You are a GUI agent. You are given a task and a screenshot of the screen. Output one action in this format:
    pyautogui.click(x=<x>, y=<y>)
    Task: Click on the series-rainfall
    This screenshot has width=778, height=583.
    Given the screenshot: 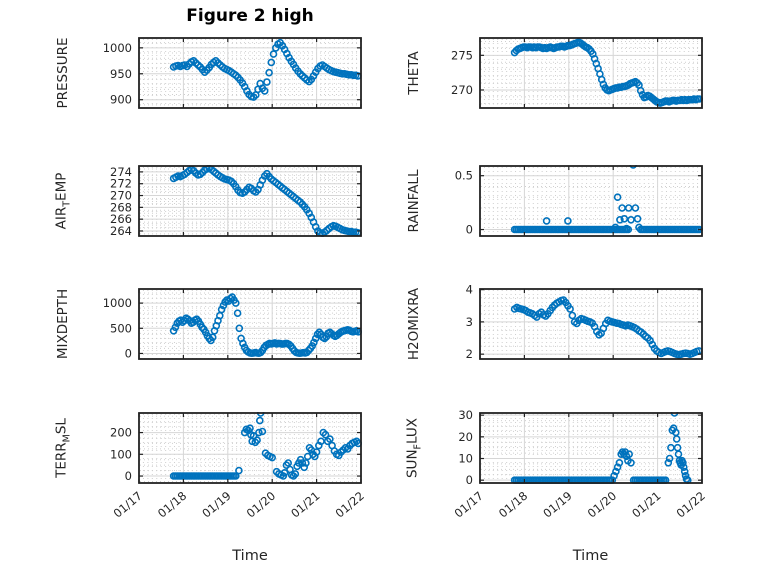 What is the action you would take?
    pyautogui.click(x=606, y=199)
    